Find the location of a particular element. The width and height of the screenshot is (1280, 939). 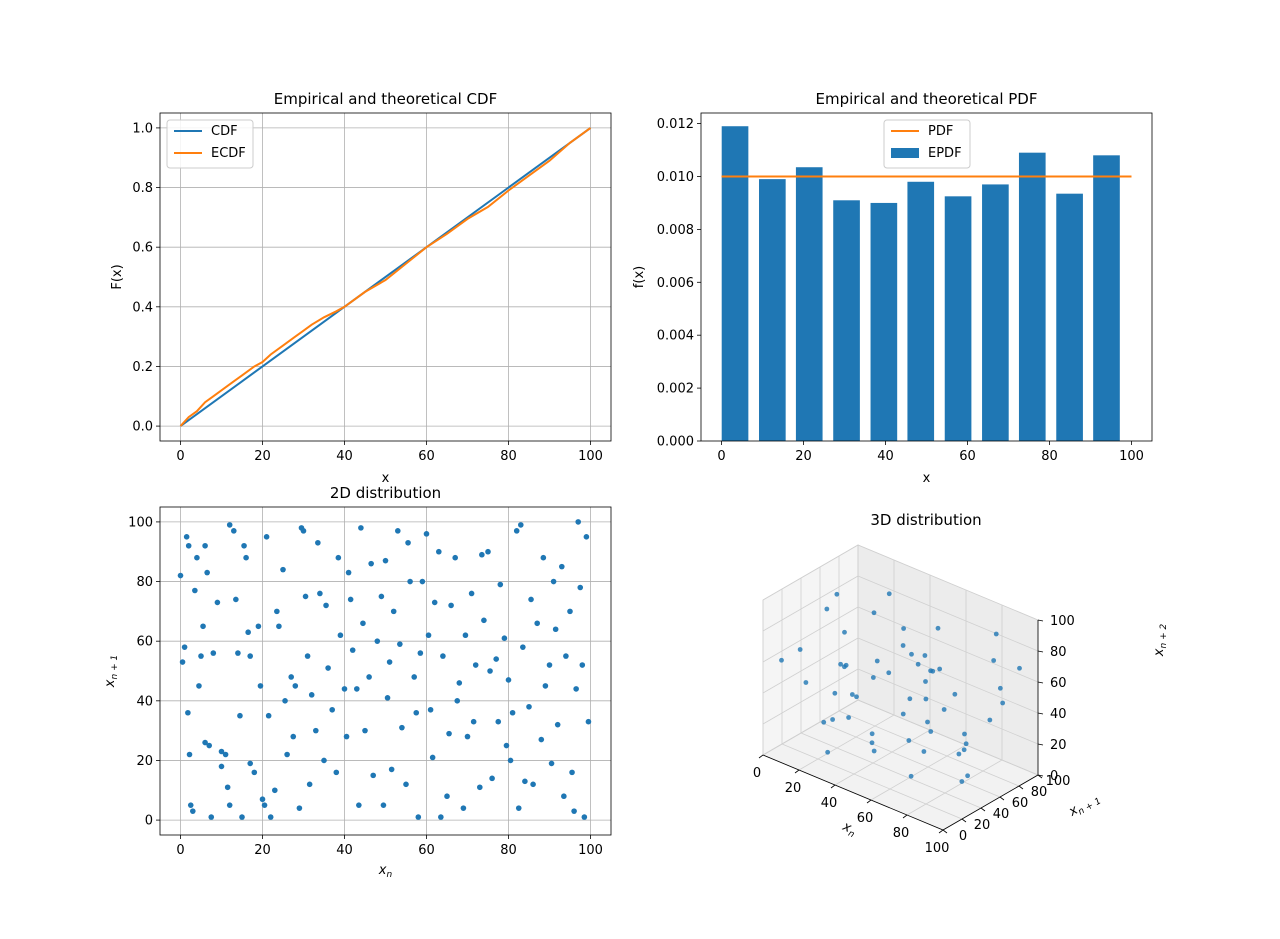

scatter2d-xlabel: xn is located at coordinates (385, 871).